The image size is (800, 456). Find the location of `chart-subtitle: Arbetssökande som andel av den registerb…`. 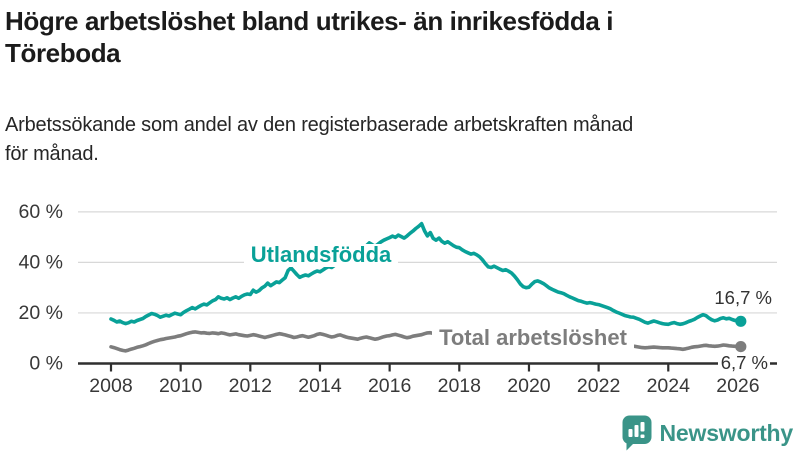

chart-subtitle: Arbetssökande som andel av den registerb… is located at coordinates (402, 140).